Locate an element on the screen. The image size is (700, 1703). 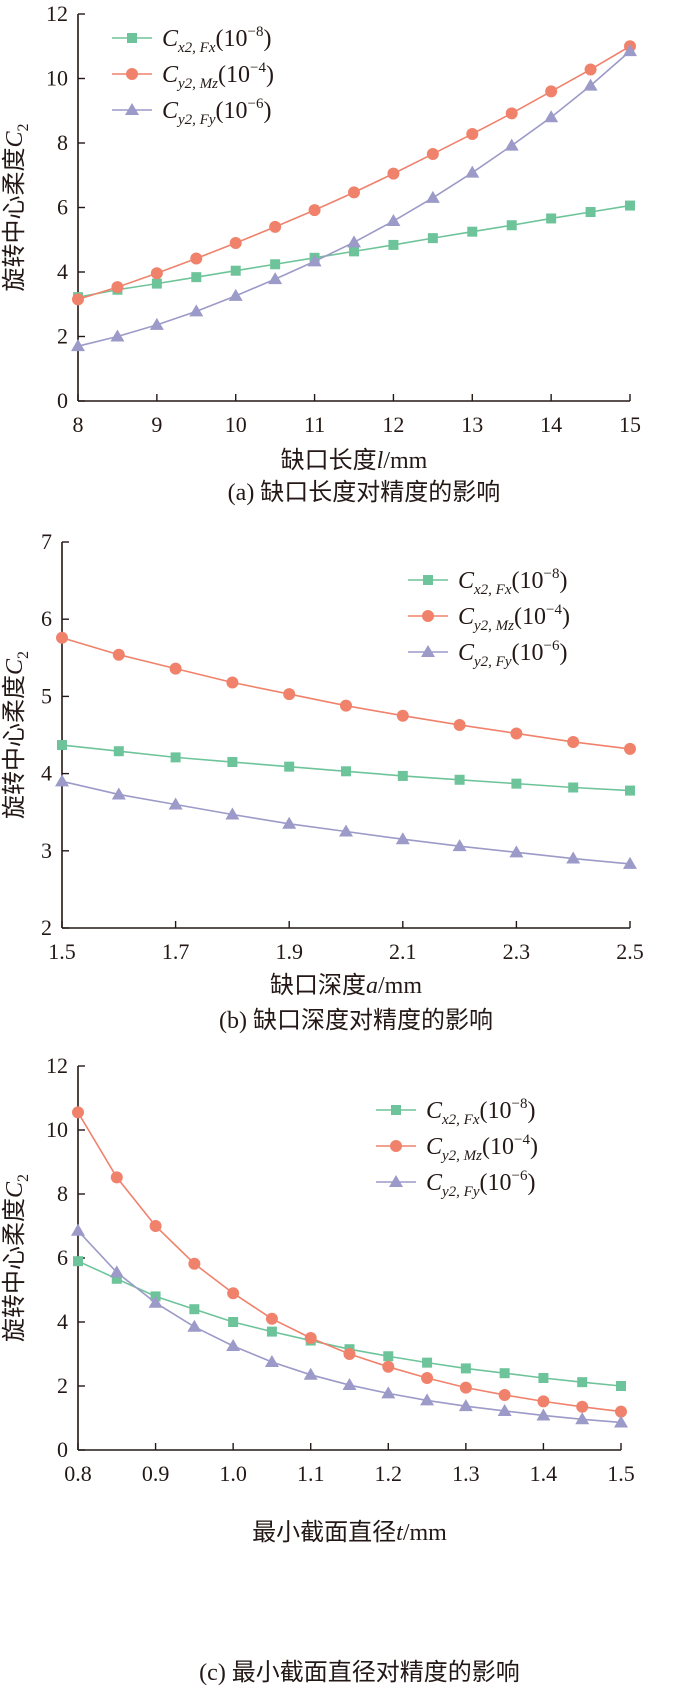
x-tick-label: 1.7 is located at coordinates (176, 951).